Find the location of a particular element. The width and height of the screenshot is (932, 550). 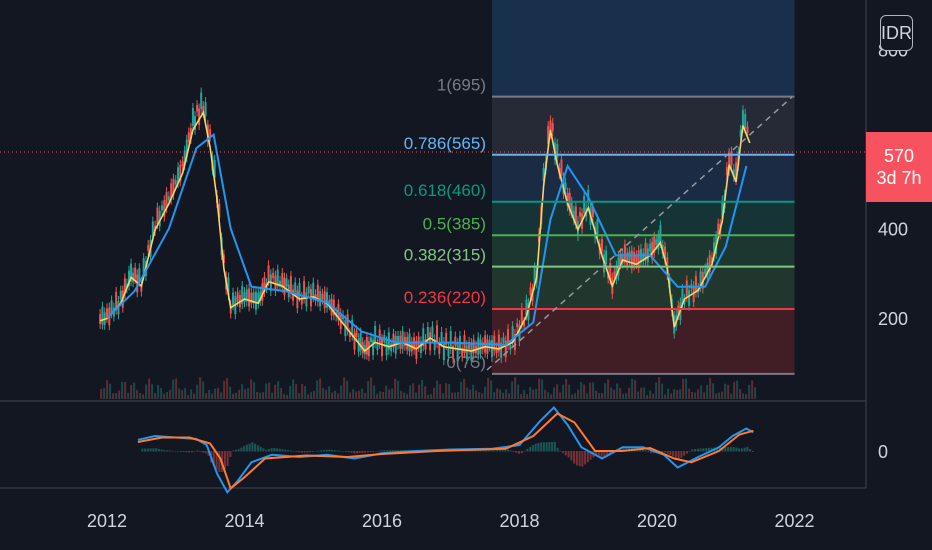

macd-signal-line is located at coordinates (445, 451).